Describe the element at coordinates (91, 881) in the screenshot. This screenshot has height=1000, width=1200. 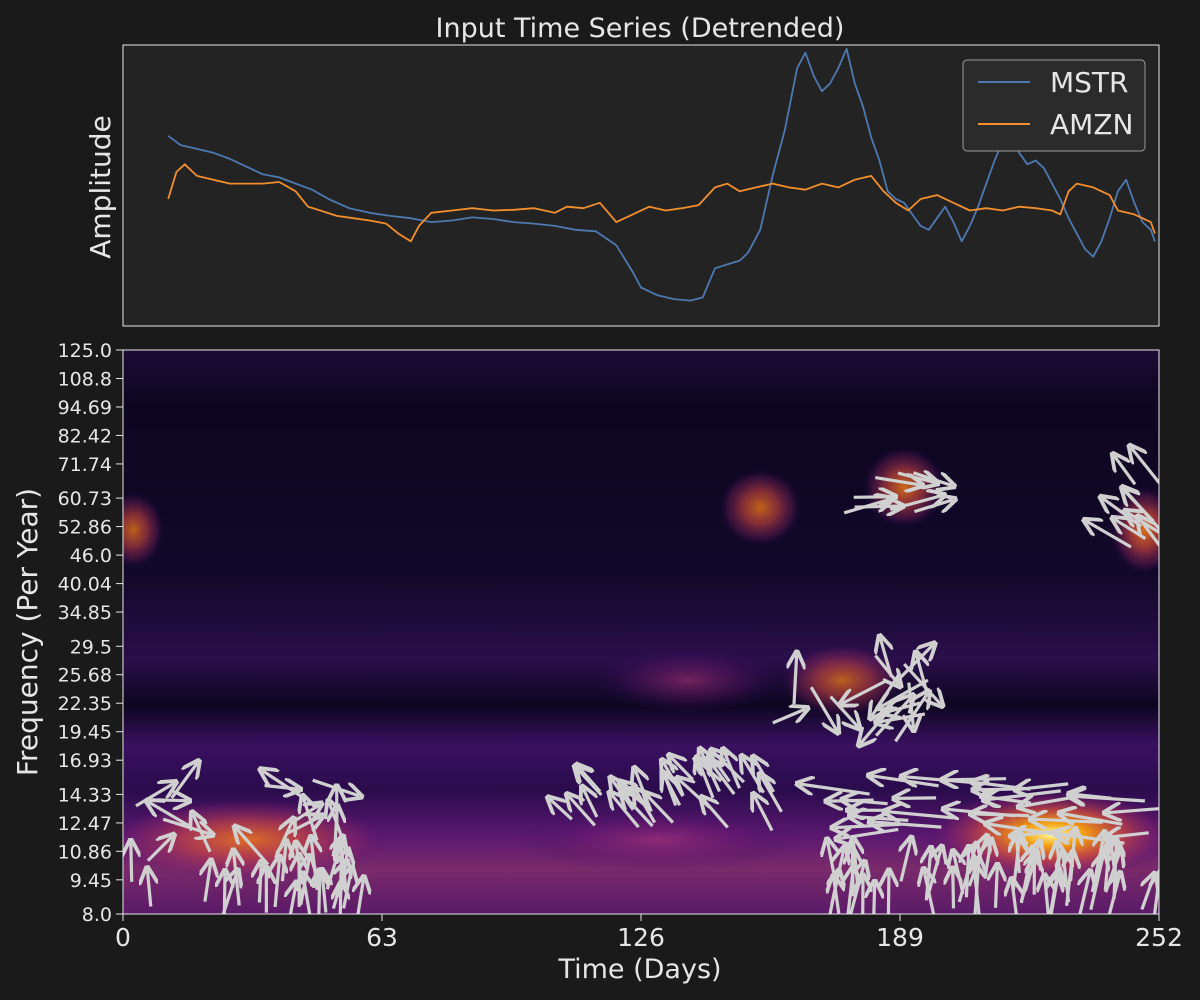
I see `y-tick-label: 9.45` at that location.